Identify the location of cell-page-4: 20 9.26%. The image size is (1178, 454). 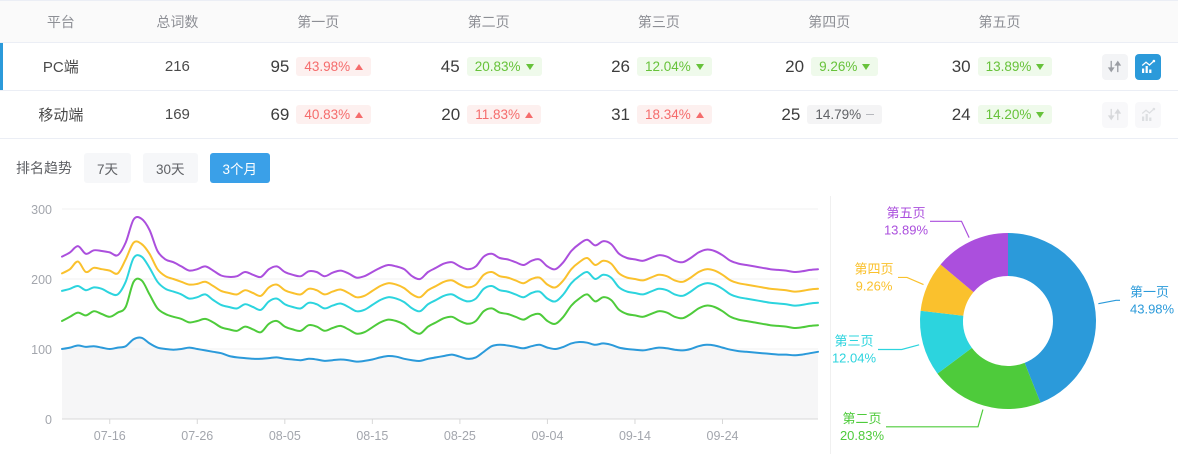
(829, 66).